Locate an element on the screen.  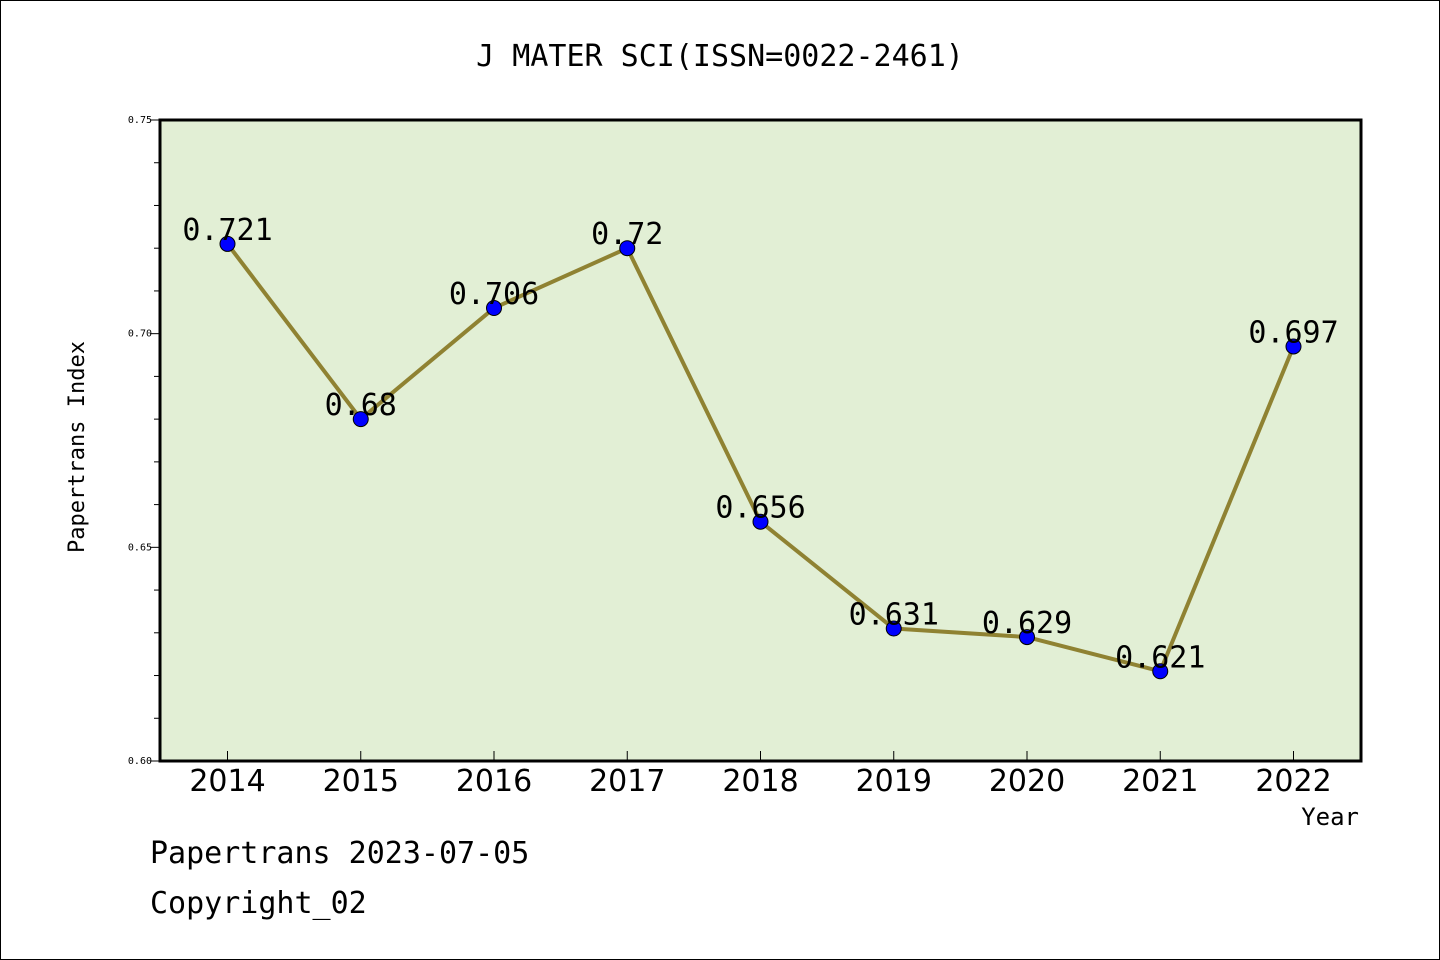
data-label: 0.631 is located at coordinates (894, 615).